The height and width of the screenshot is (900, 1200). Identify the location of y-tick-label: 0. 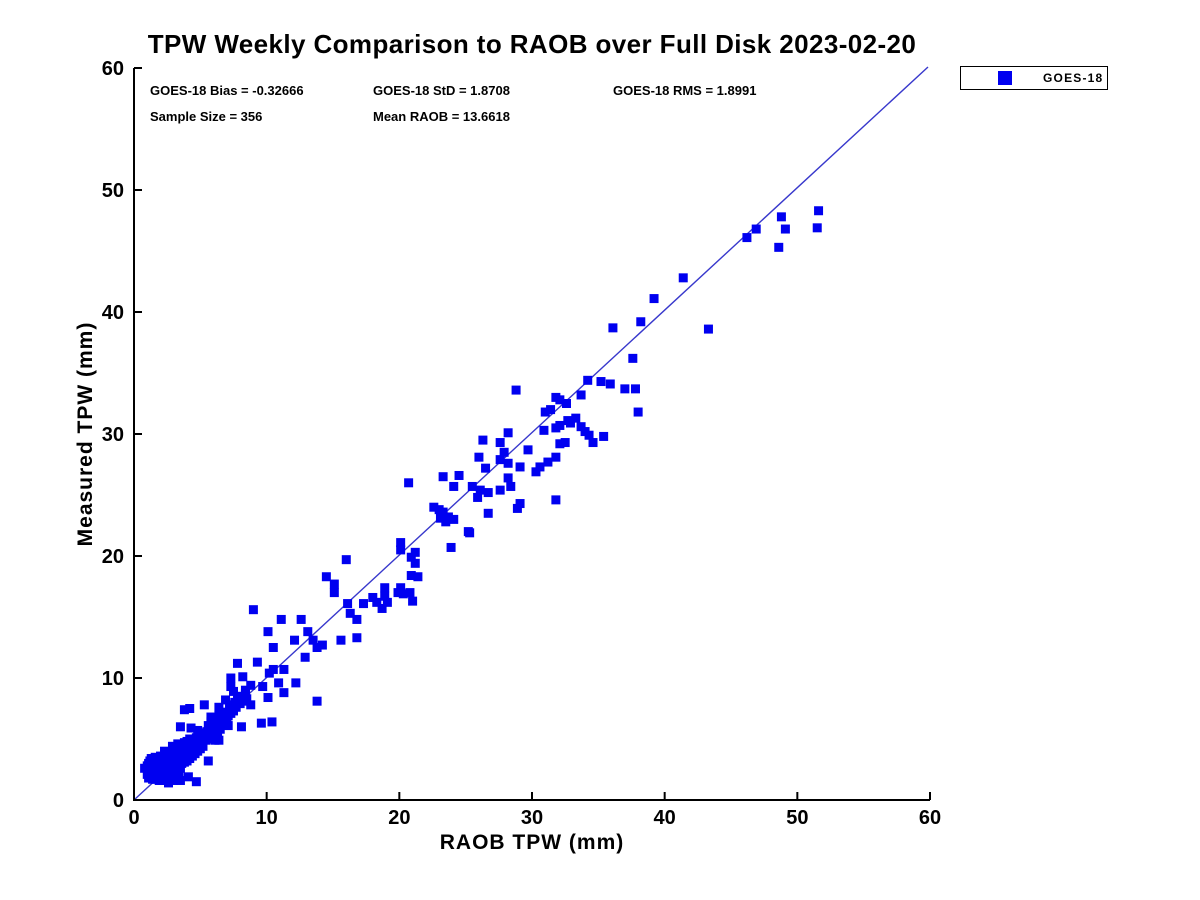
(118, 801).